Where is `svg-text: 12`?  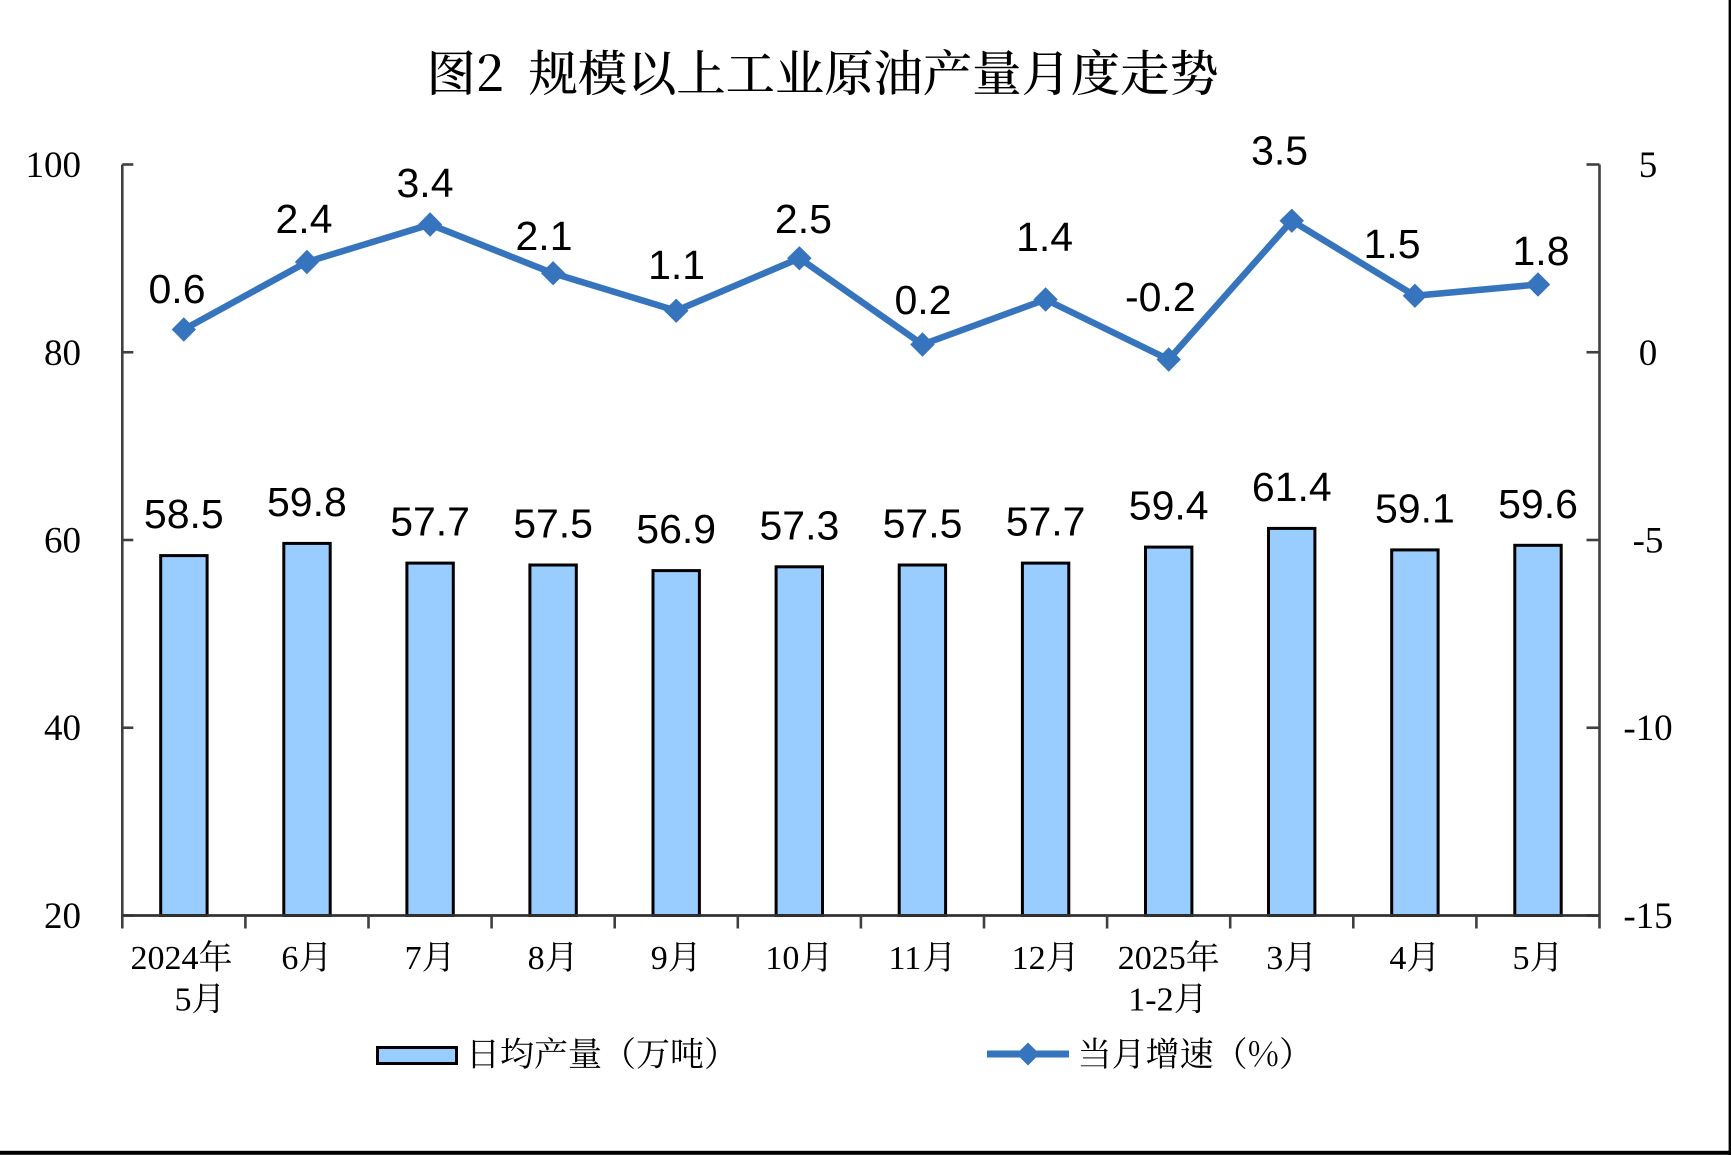
svg-text: 12 is located at coordinates (1029, 958).